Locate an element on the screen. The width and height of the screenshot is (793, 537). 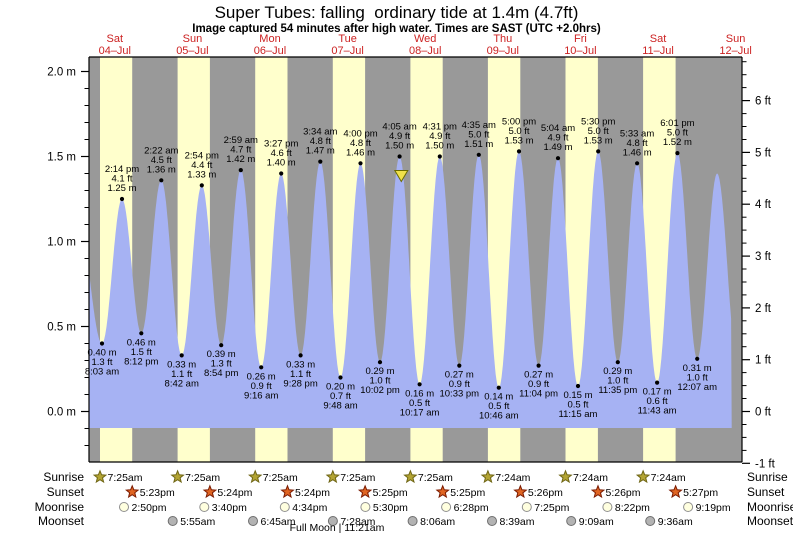
moonrise-icon is located at coordinates (365, 507).